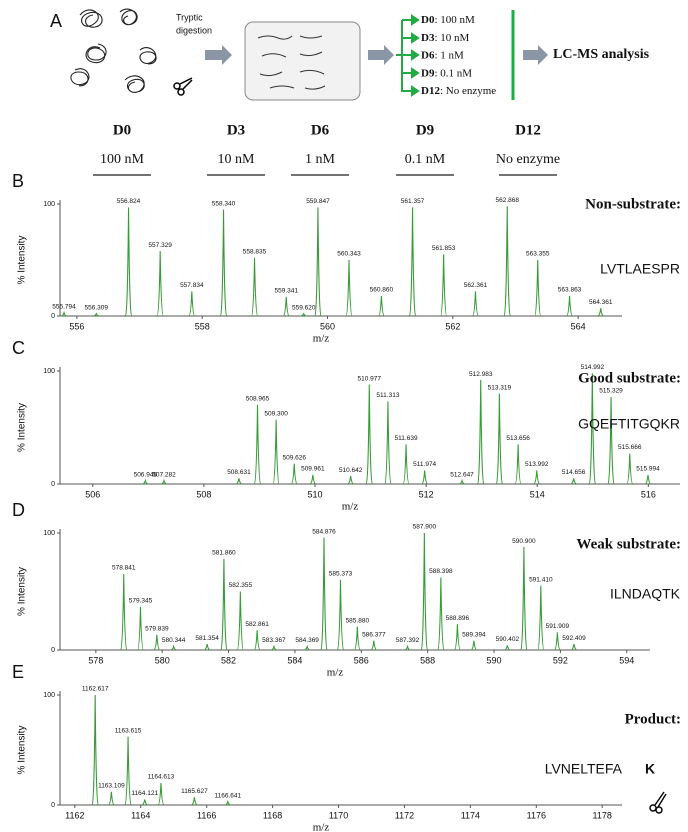 The image size is (688, 832). Describe the element at coordinates (194, 30) in the screenshot. I see `step-label: digestion` at that location.